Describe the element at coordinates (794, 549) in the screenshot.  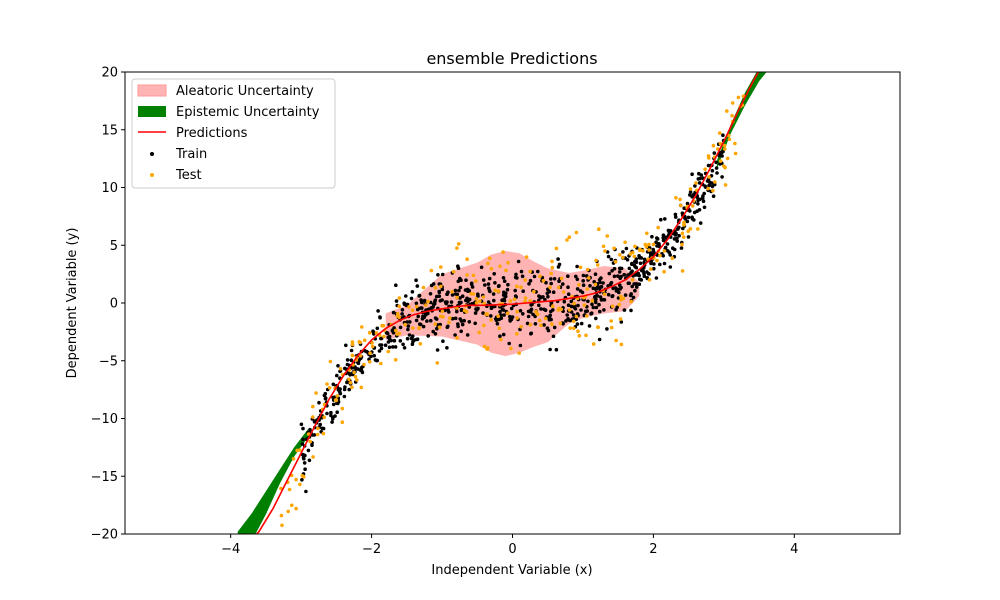
I see `x-tick-label: 4` at that location.